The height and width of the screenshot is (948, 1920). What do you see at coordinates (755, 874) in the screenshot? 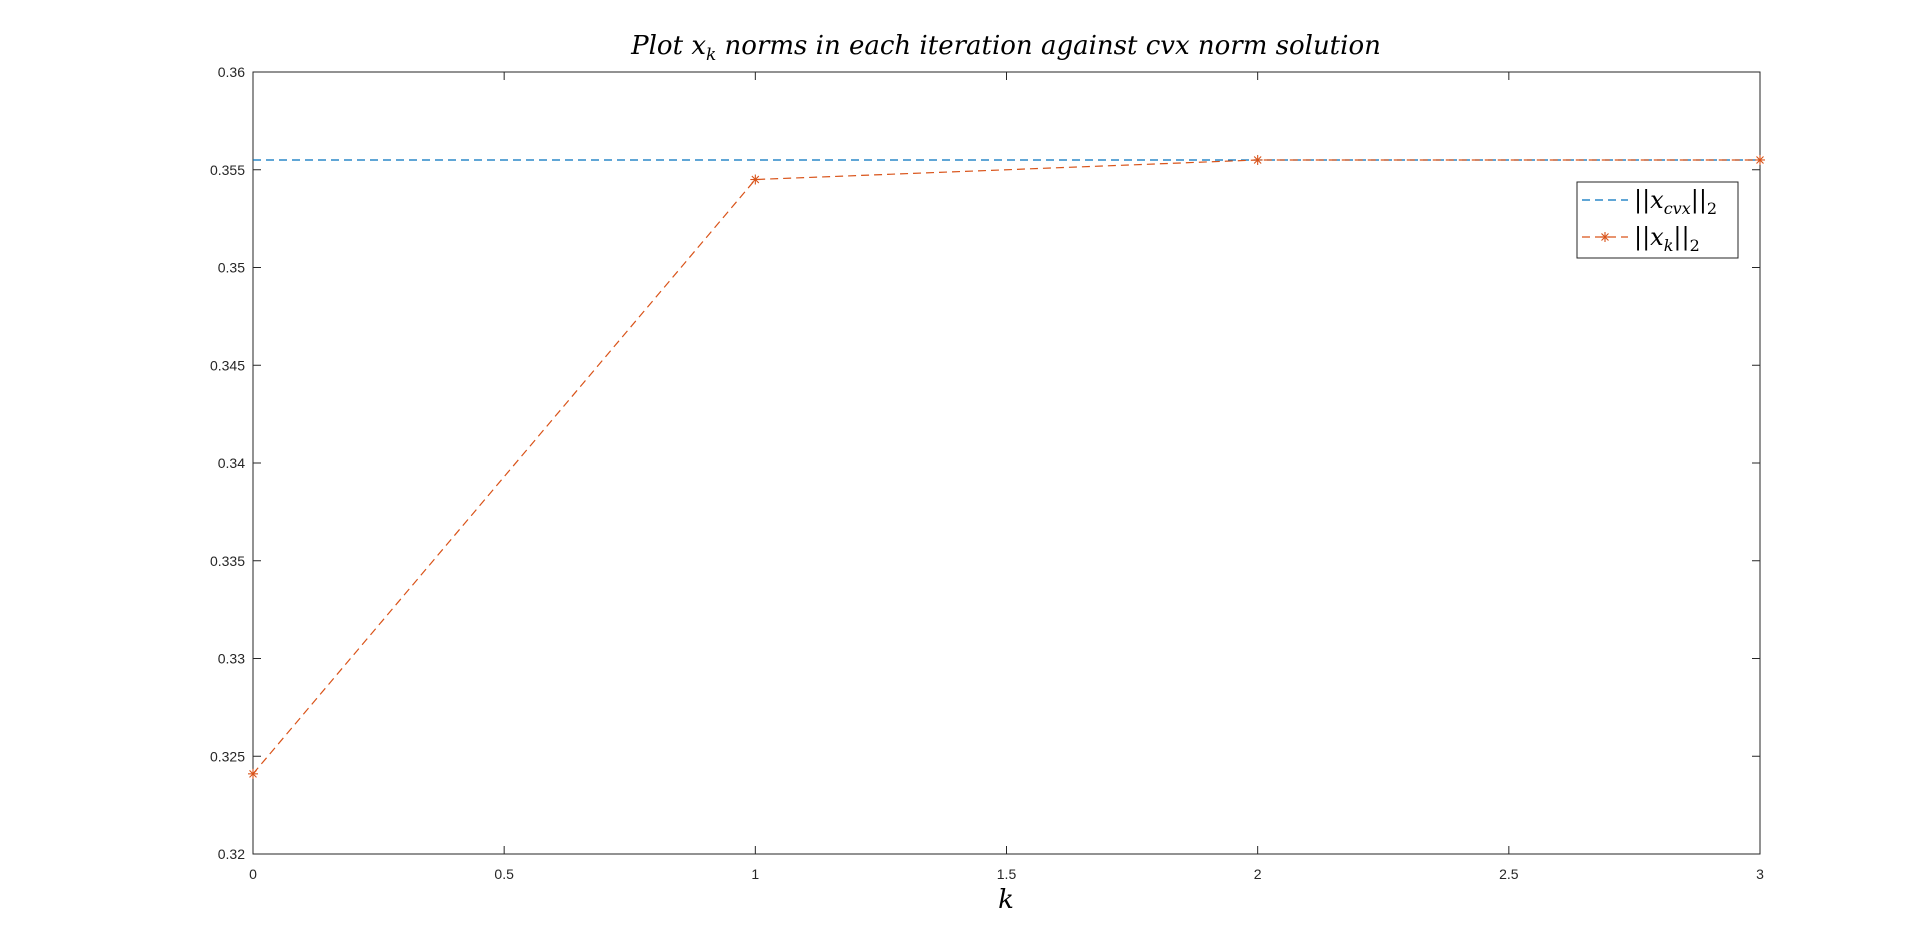
I see `x-tick-label: 1` at bounding box center [755, 874].